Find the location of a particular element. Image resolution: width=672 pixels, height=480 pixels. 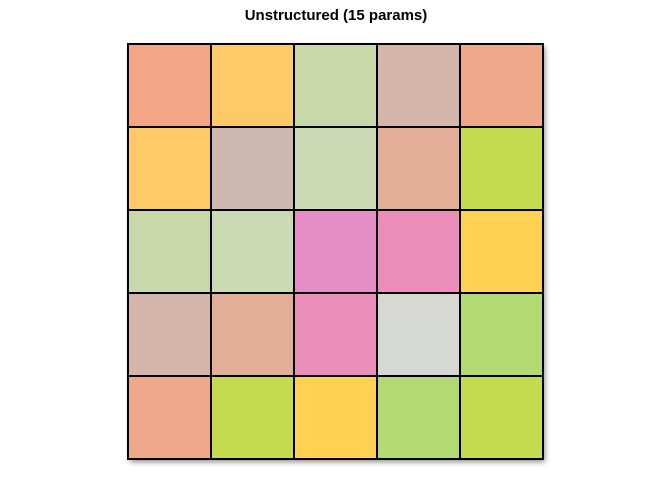

heatmap-cell-r2-c3 is located at coordinates (335, 168).